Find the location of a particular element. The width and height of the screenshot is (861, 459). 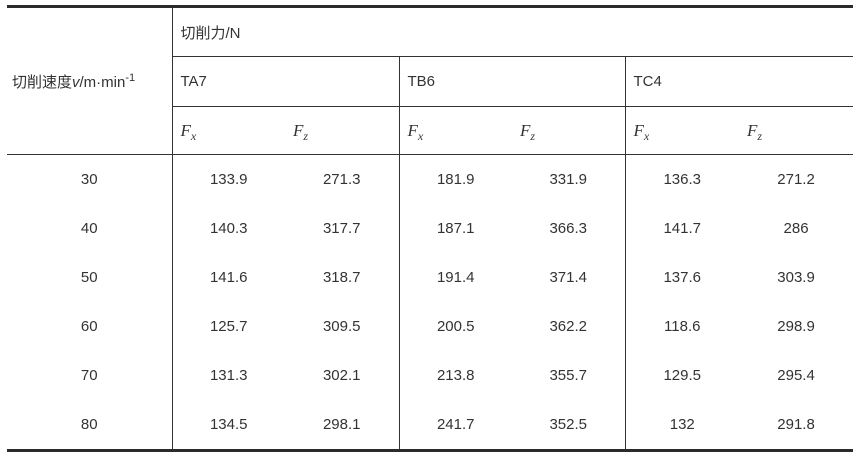

force-value-cell: 141.7 is located at coordinates (682, 228).